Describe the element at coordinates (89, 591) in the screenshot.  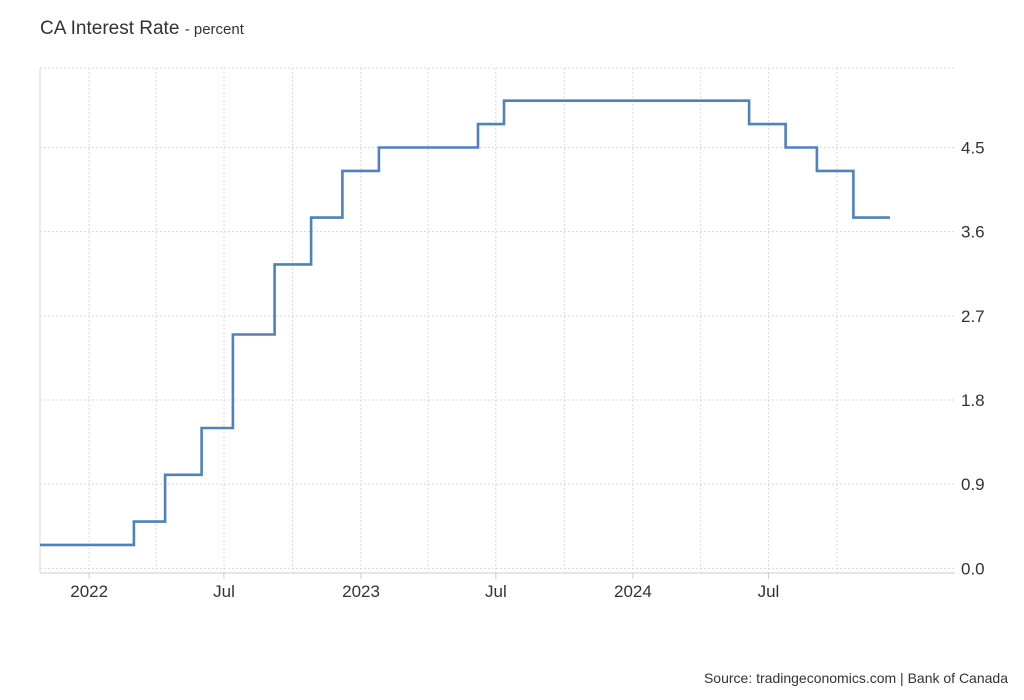
I see `x-tick-label: 2022` at that location.